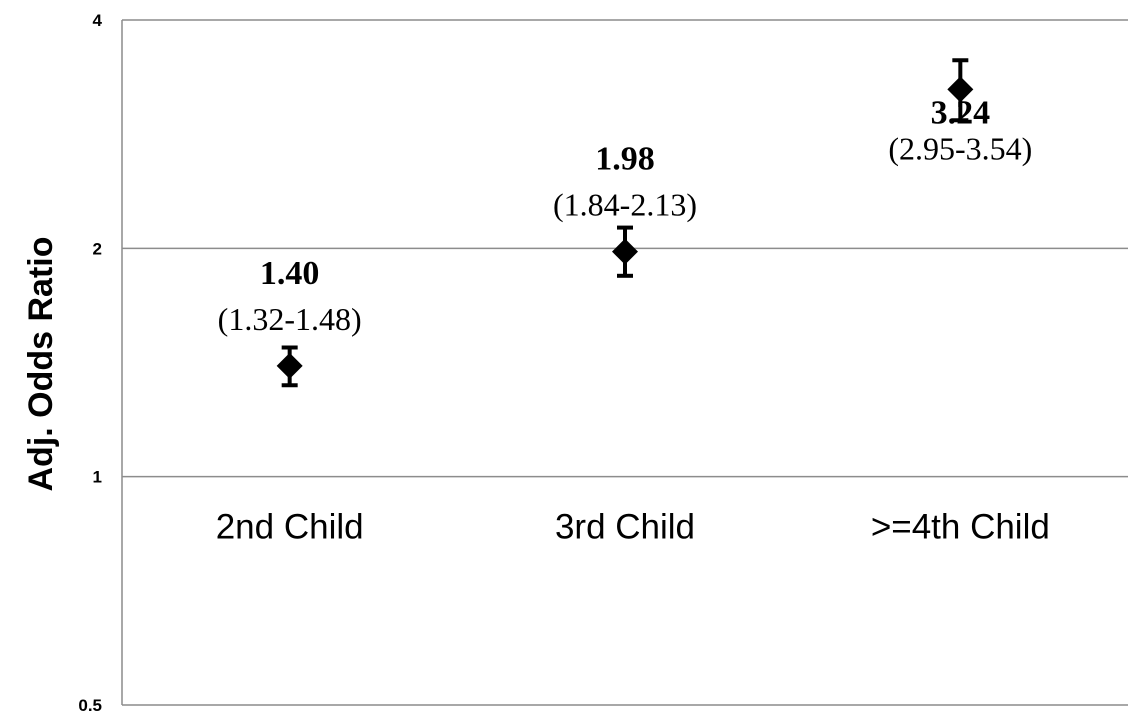  I want to click on value-label: 1.98, so click(625, 159).